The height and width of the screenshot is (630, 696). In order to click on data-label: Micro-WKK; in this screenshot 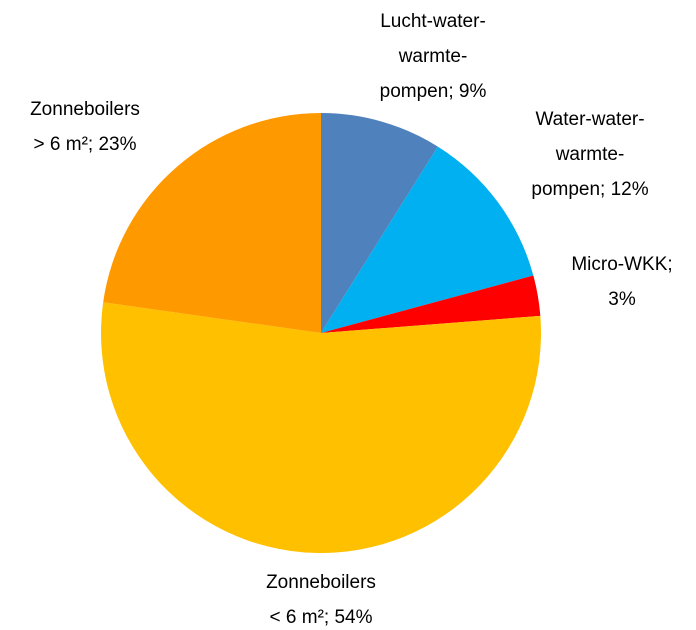, I will do `click(621, 264)`.